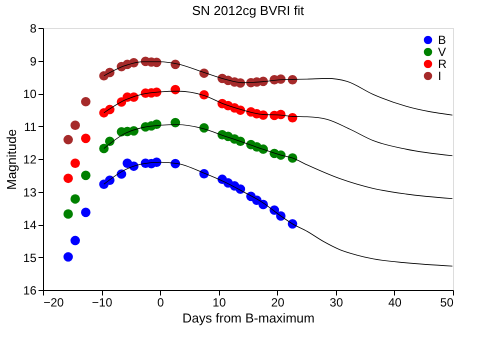 The height and width of the screenshot is (350, 500). Describe the element at coordinates (395, 303) in the screenshot. I see `x-tick-label: 40` at that location.